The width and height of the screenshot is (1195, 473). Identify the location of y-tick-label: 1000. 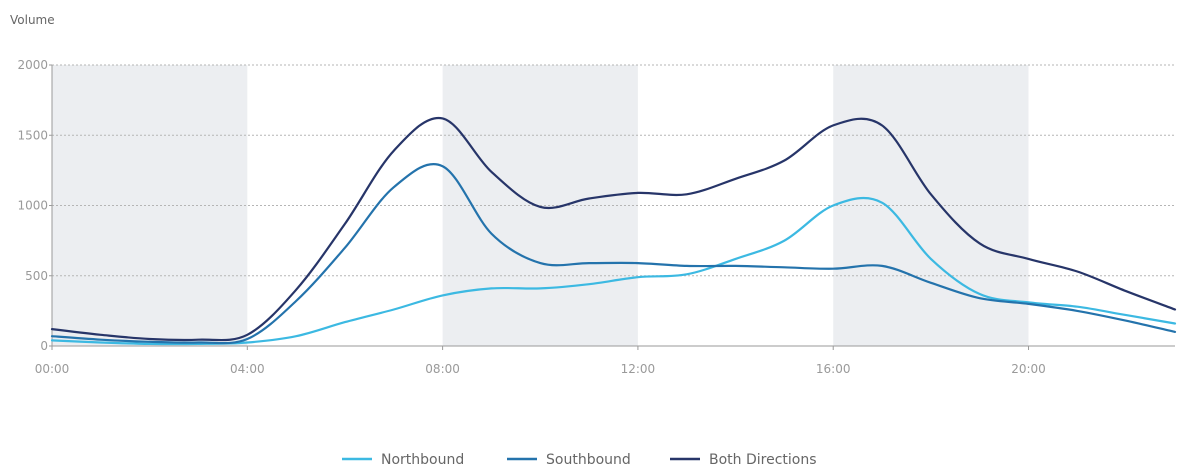
(32, 206).